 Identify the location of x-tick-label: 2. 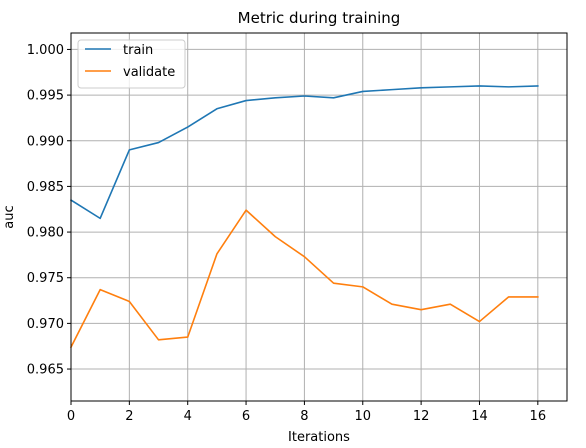
(129, 416).